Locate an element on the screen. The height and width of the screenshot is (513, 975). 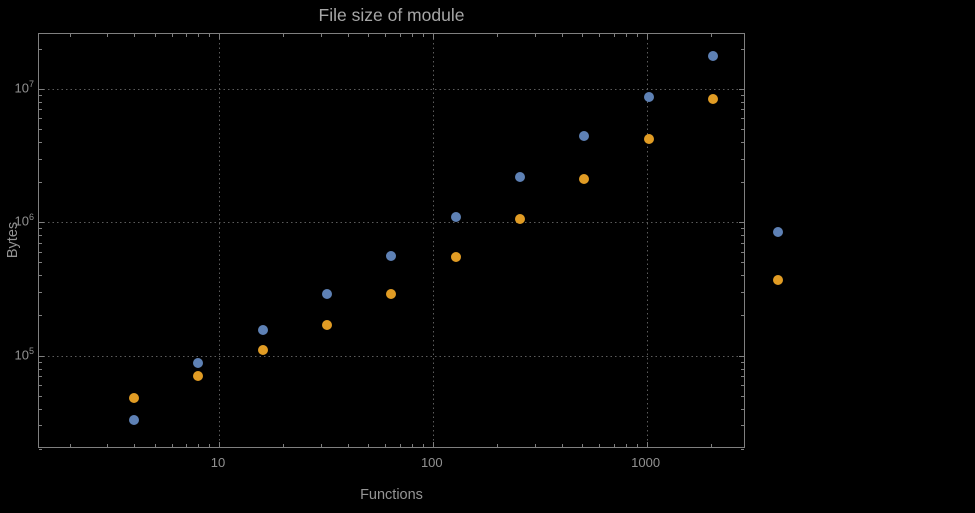
x-axis-label: Functions is located at coordinates (391, 495).